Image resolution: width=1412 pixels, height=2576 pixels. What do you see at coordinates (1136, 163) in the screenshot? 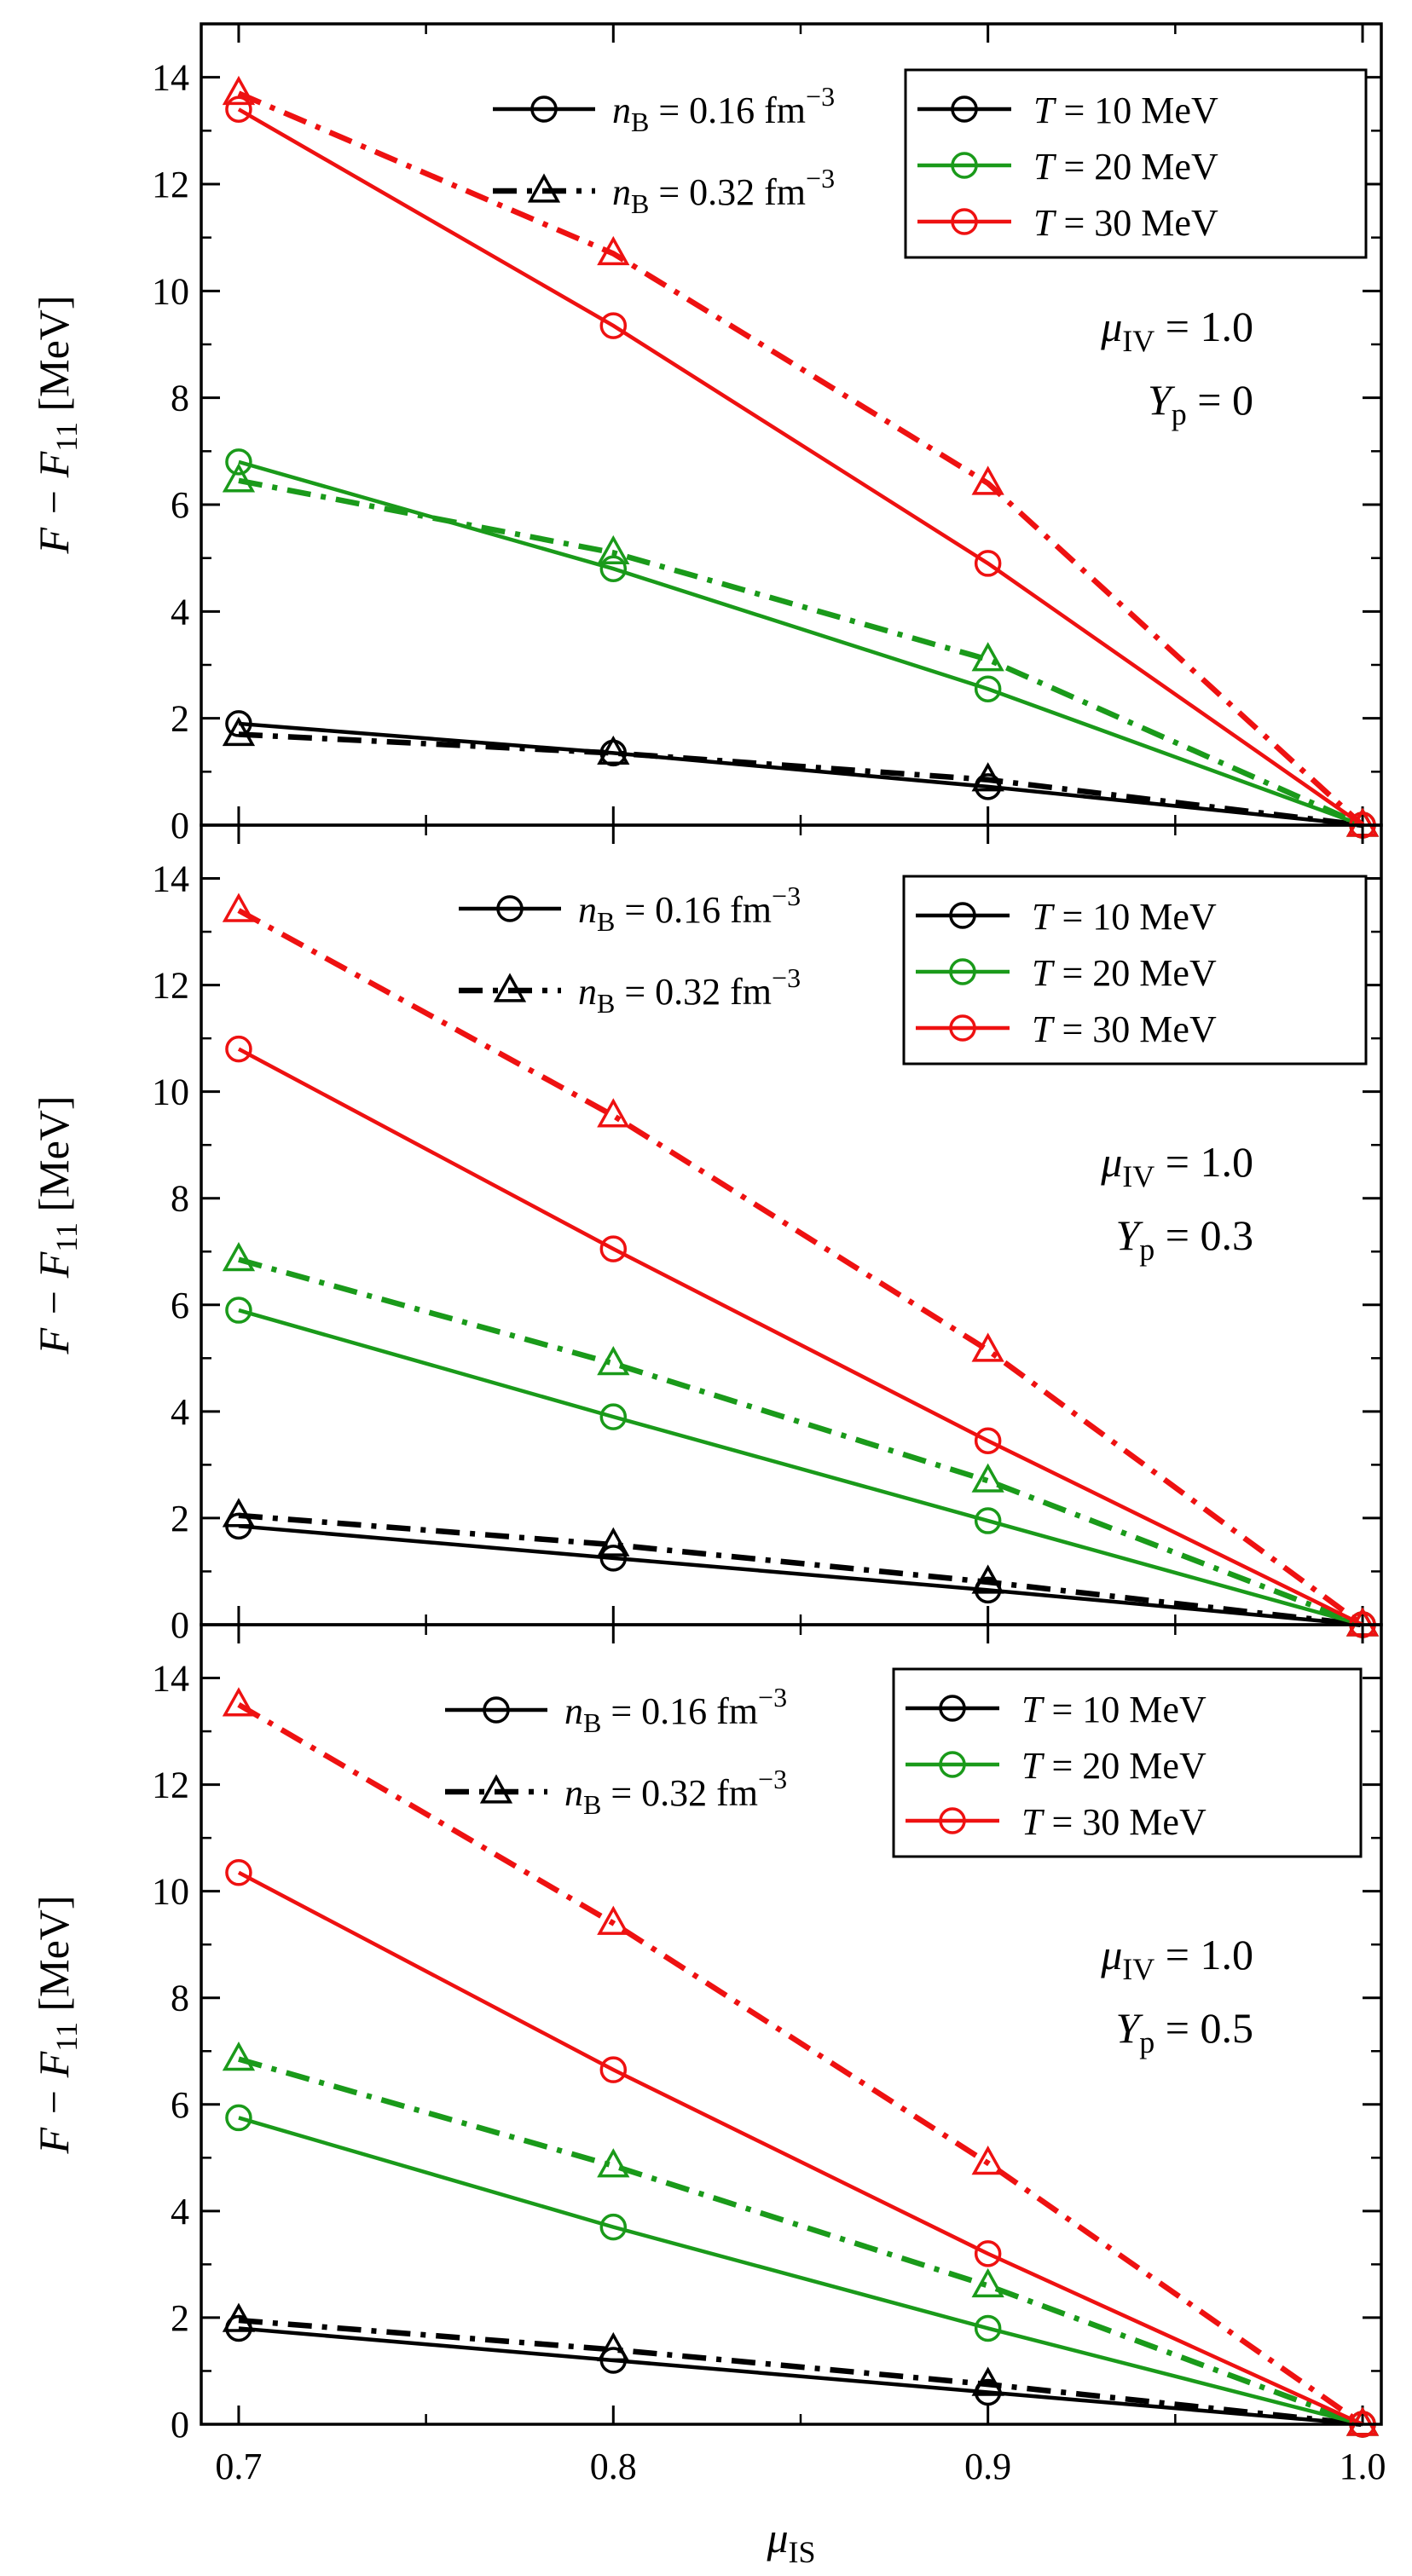
I see `legend-box` at bounding box center [1136, 163].